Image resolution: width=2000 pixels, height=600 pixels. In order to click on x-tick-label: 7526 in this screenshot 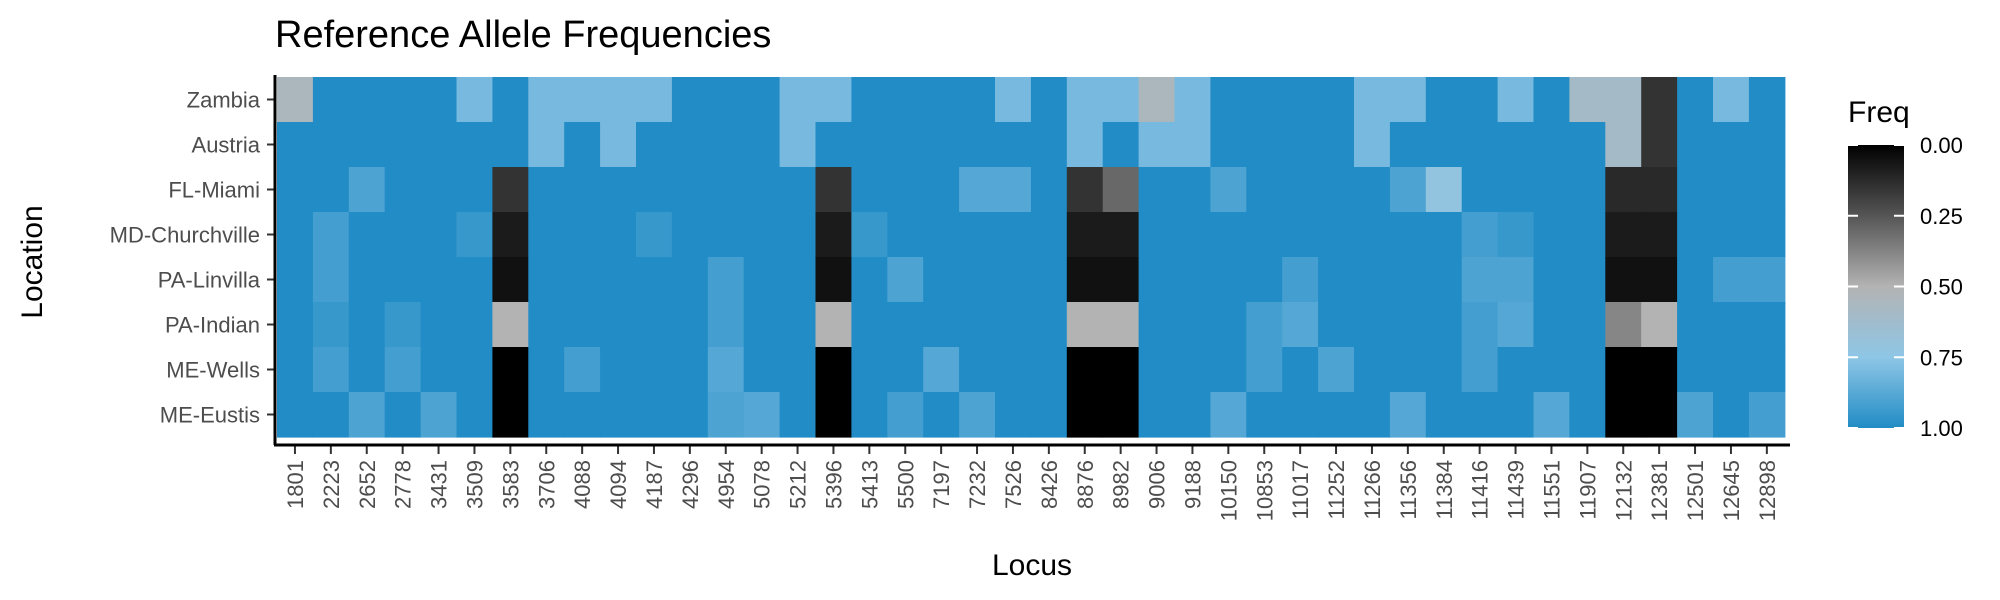, I will do `click(1013, 484)`.